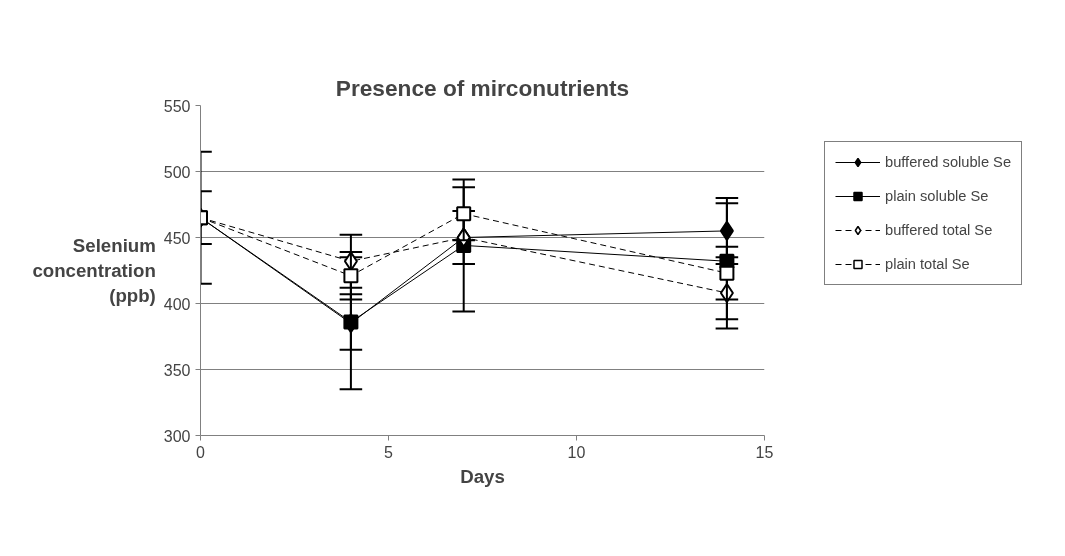  I want to click on x-tick-label: 15, so click(764, 452).